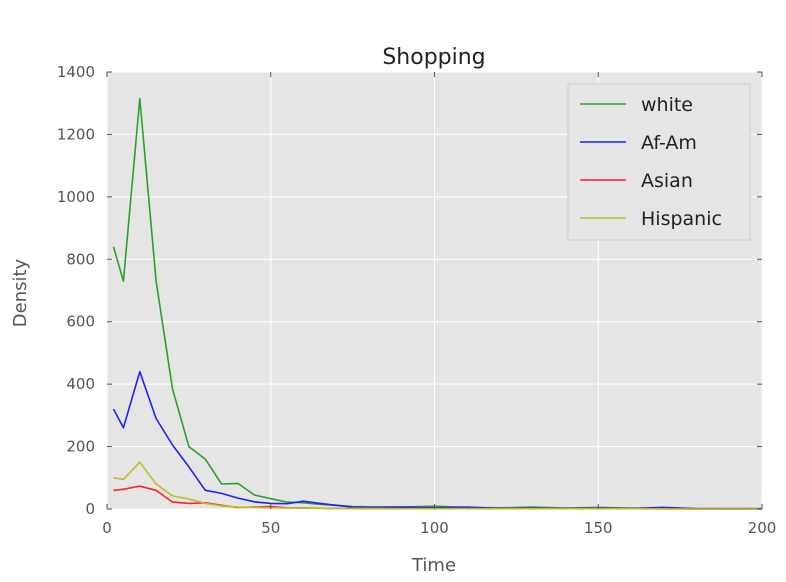 The width and height of the screenshot is (786, 582). Describe the element at coordinates (107, 528) in the screenshot. I see `x-tick-label: 0` at that location.